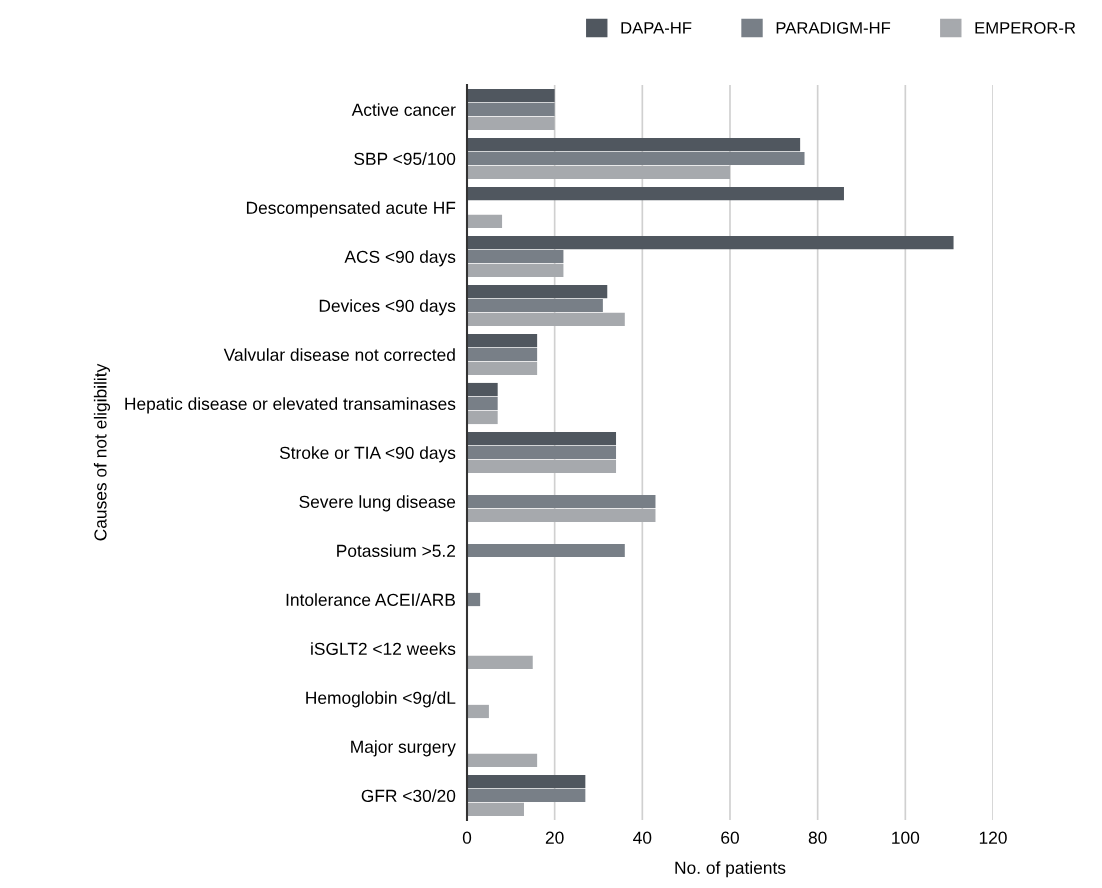  I want to click on y-tick-label: SBP <95/100, so click(405, 158).